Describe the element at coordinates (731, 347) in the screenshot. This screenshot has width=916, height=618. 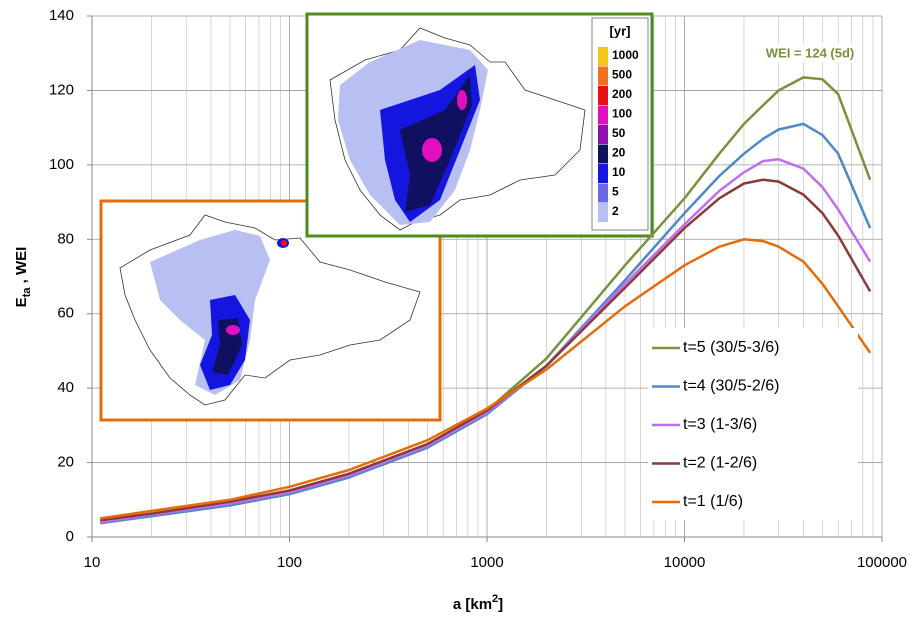
I see `legend-label: t=5 (30/5-3/6)` at that location.